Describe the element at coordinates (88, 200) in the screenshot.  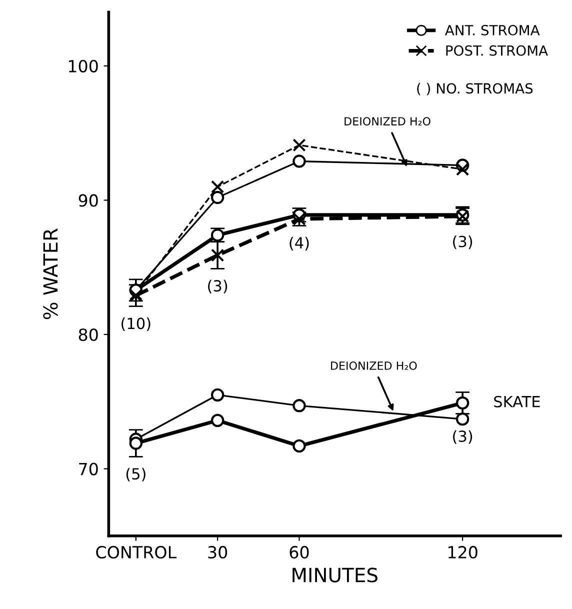
I see `y-tick-label: 90` at that location.